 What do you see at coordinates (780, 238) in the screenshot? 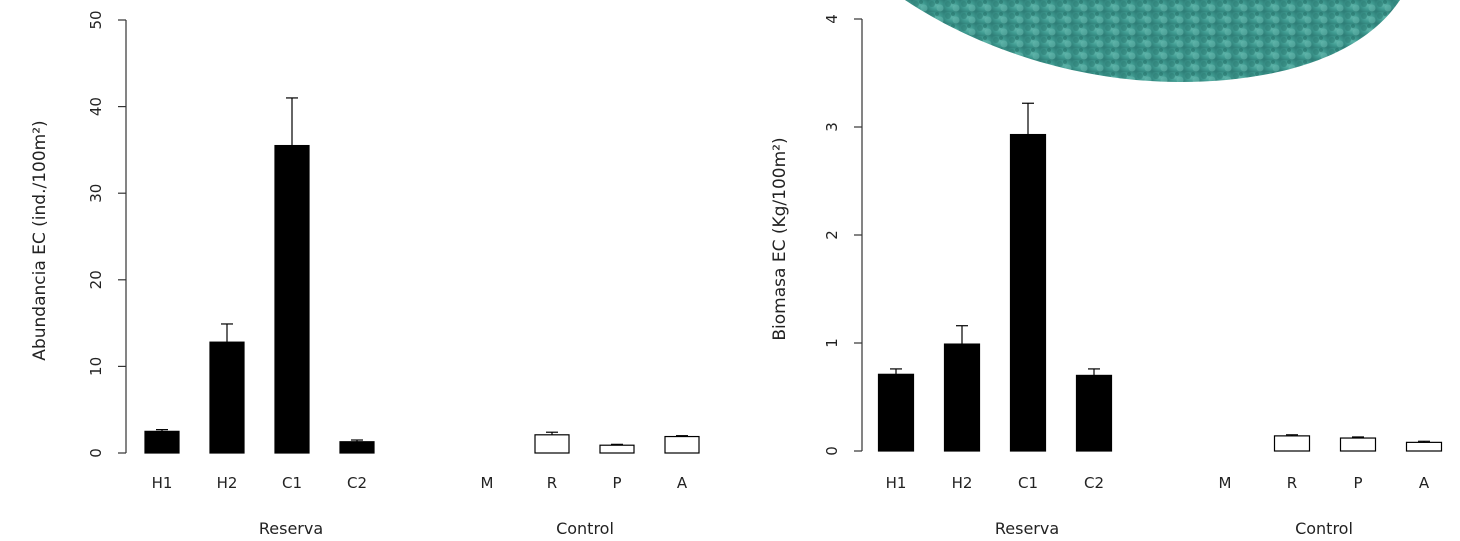
I see `y-axis-label: Biomasa EC (Kg/100m²)` at bounding box center [780, 238].